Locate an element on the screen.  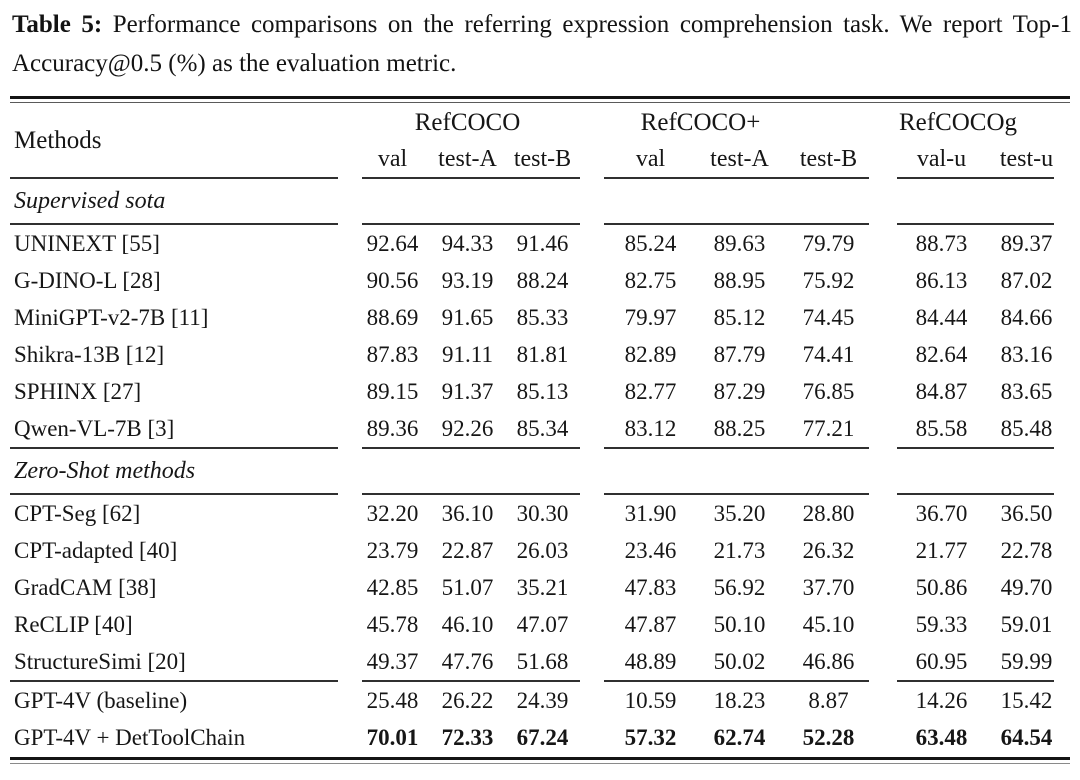
value-cell: 49.70 is located at coordinates (1026, 587).